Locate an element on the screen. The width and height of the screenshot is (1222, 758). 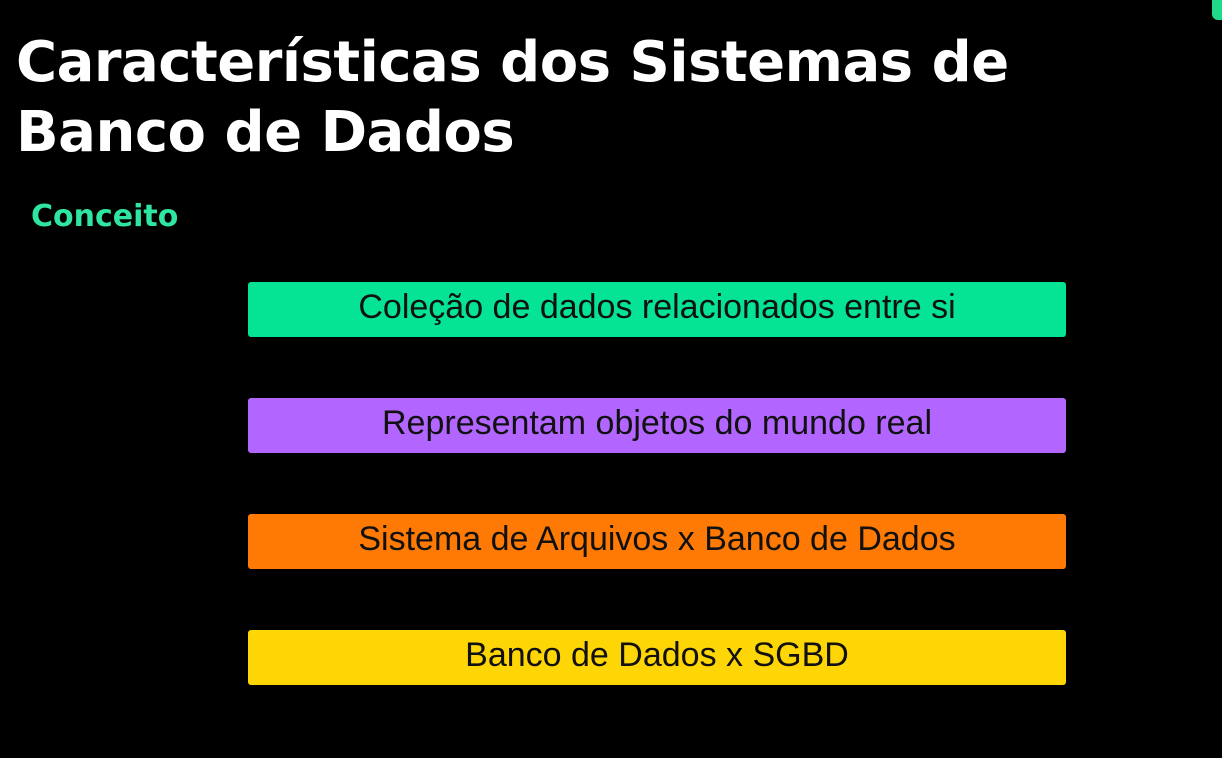
concept-label: Banco de Dados x SGBD is located at coordinates (657, 654).